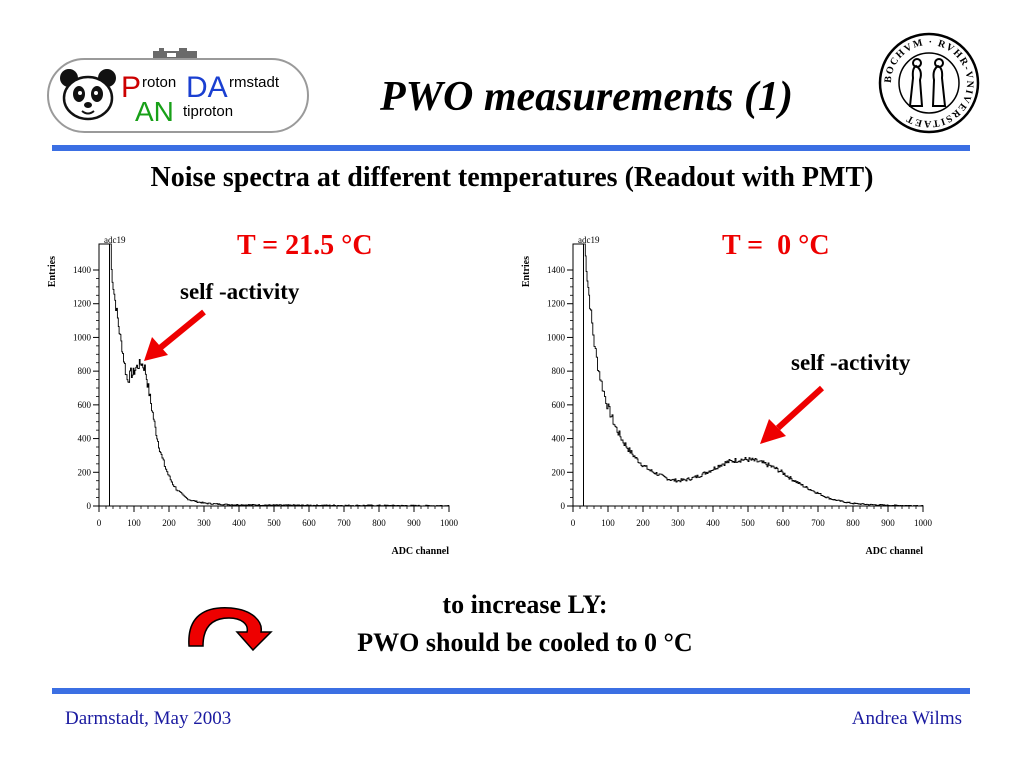 The width and height of the screenshot is (1024, 768). Describe the element at coordinates (792, 414) in the screenshot. I see `callout-arrow-right-icon` at that location.